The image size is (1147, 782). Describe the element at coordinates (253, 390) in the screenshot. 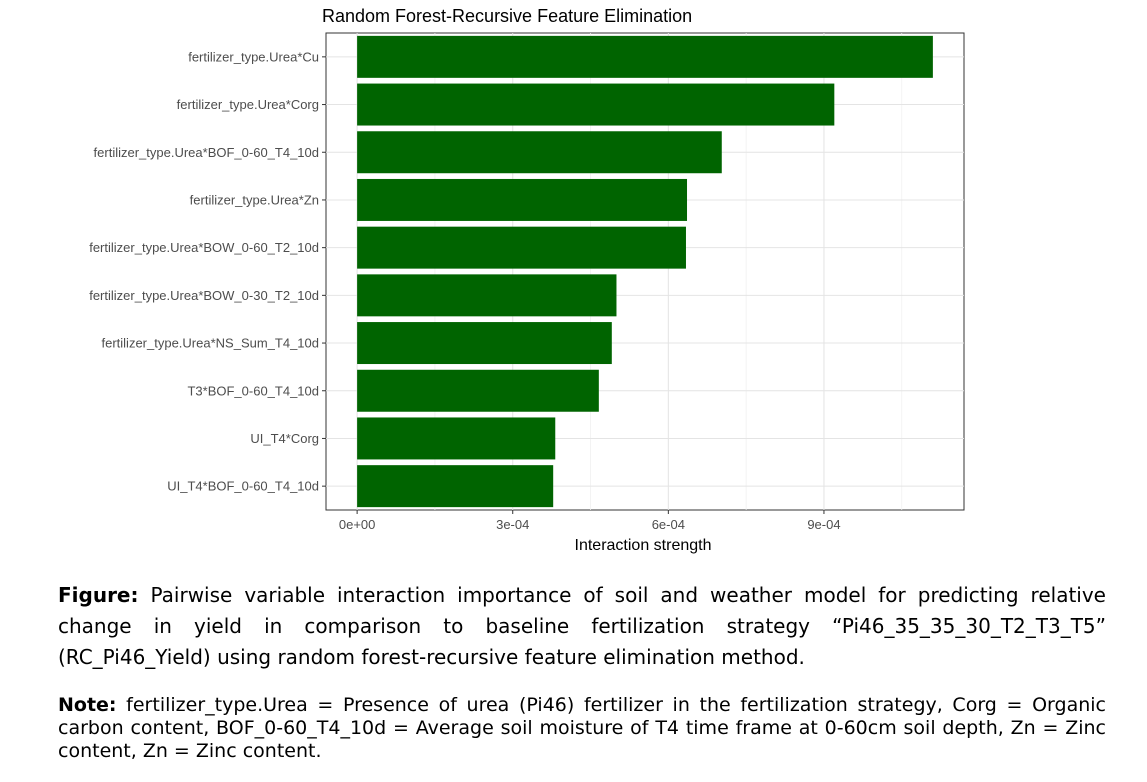

I see `y-tick-label: T3*BOF_0-60_T4_10d` at that location.